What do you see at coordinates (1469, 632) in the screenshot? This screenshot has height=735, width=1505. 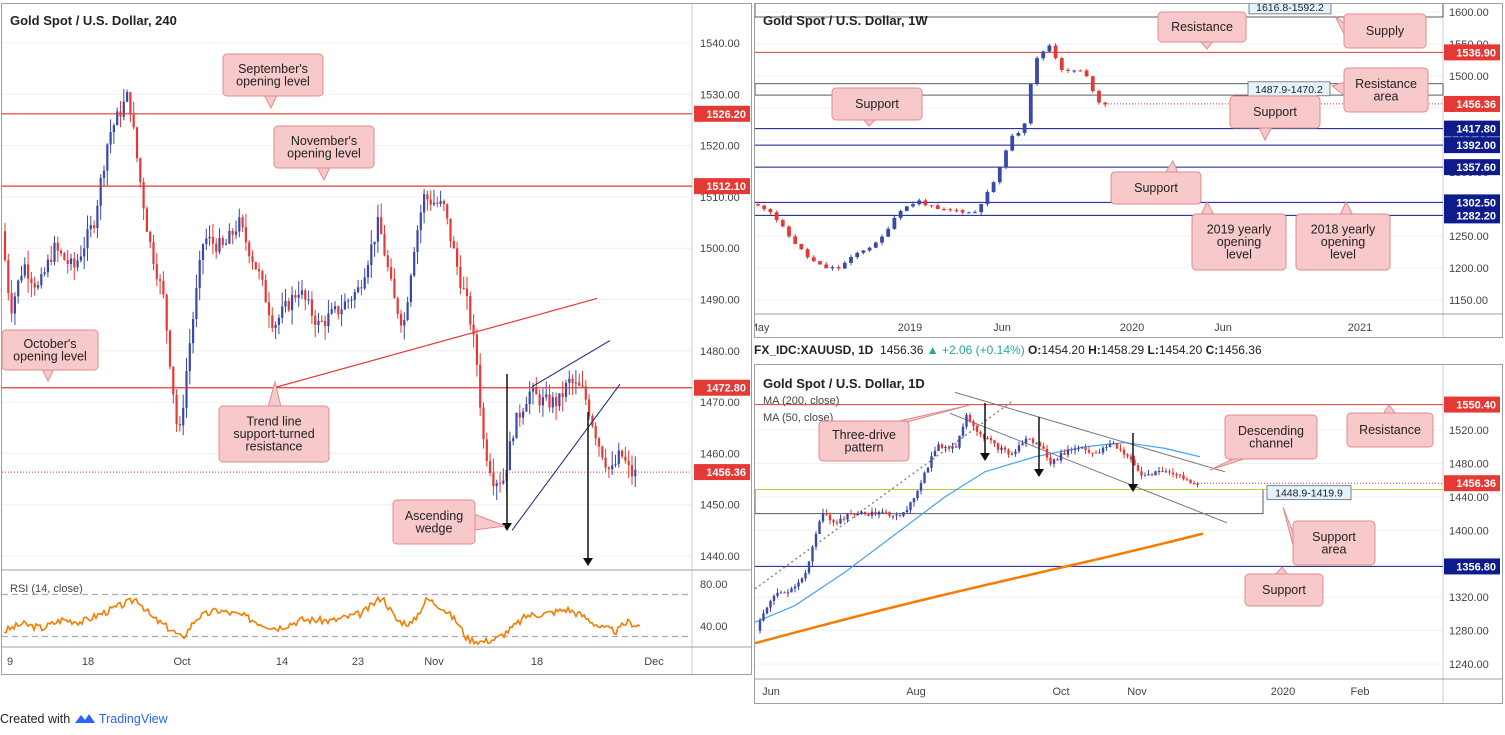 I see `y-tick-label: 1280.00` at bounding box center [1469, 632].